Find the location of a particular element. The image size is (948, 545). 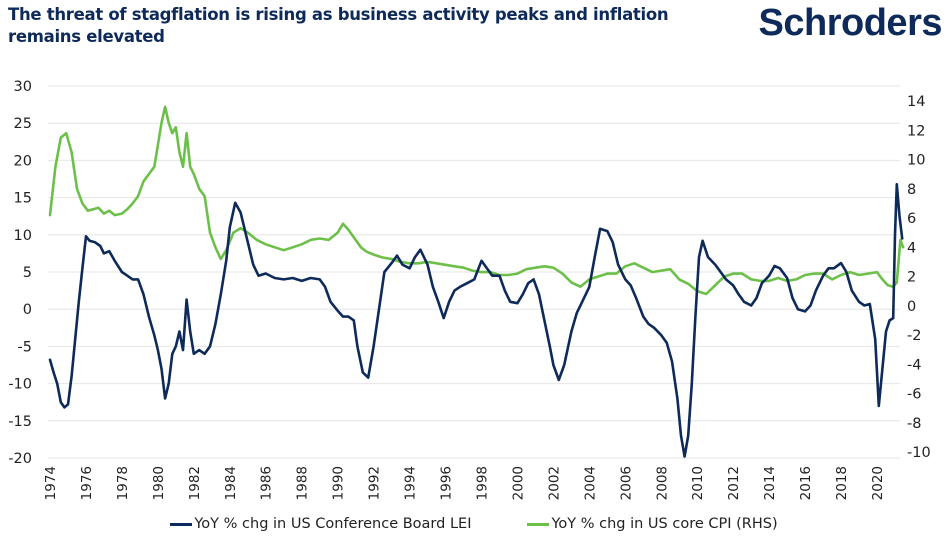

x-tick-label: 2000 is located at coordinates (518, 483).